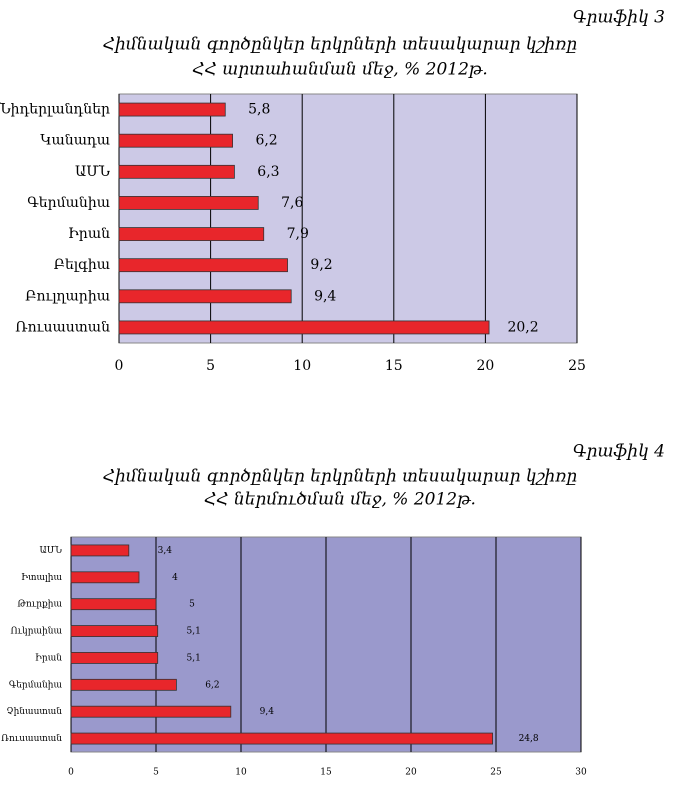 The image size is (676, 793). What do you see at coordinates (340, 70) in the screenshot?
I see `chart-title: ՀՀ արտահանման մեջ, % 2012թ.` at bounding box center [340, 70].